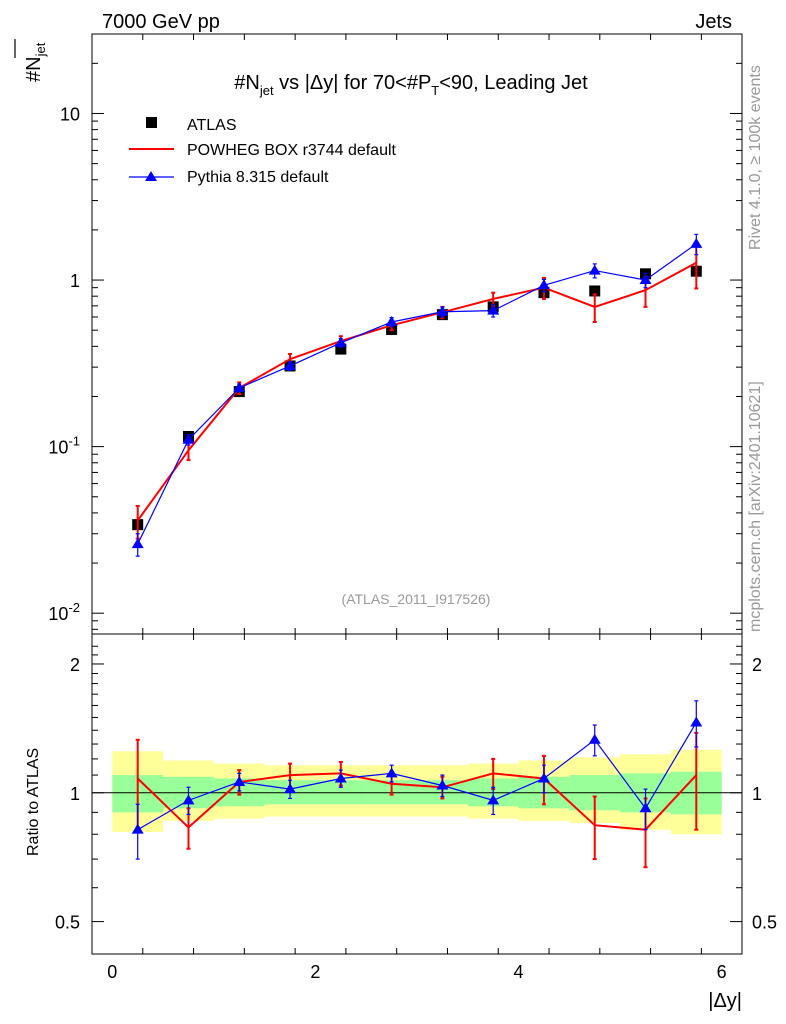 This screenshot has width=786, height=1024. I want to click on x-axis-label: |Δy|, so click(725, 1001).